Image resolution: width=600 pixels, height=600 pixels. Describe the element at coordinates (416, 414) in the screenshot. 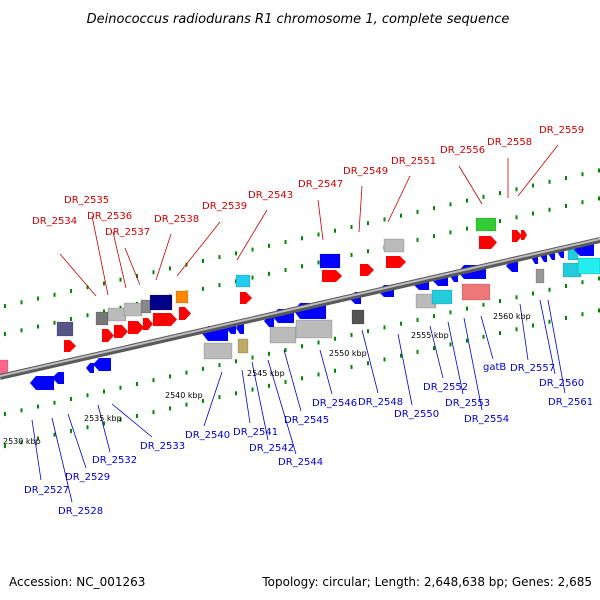

I see `gene-label-dr2550: DR_2550` at that location.